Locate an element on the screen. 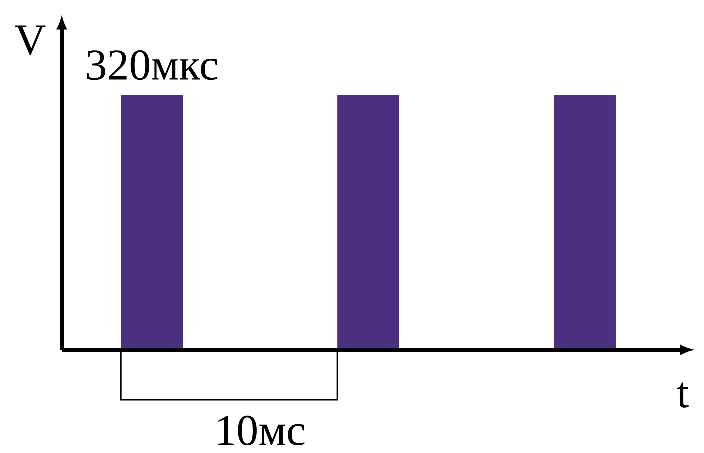 Image resolution: width=704 pixels, height=453 pixels. y-axis-title: V is located at coordinates (30, 41).